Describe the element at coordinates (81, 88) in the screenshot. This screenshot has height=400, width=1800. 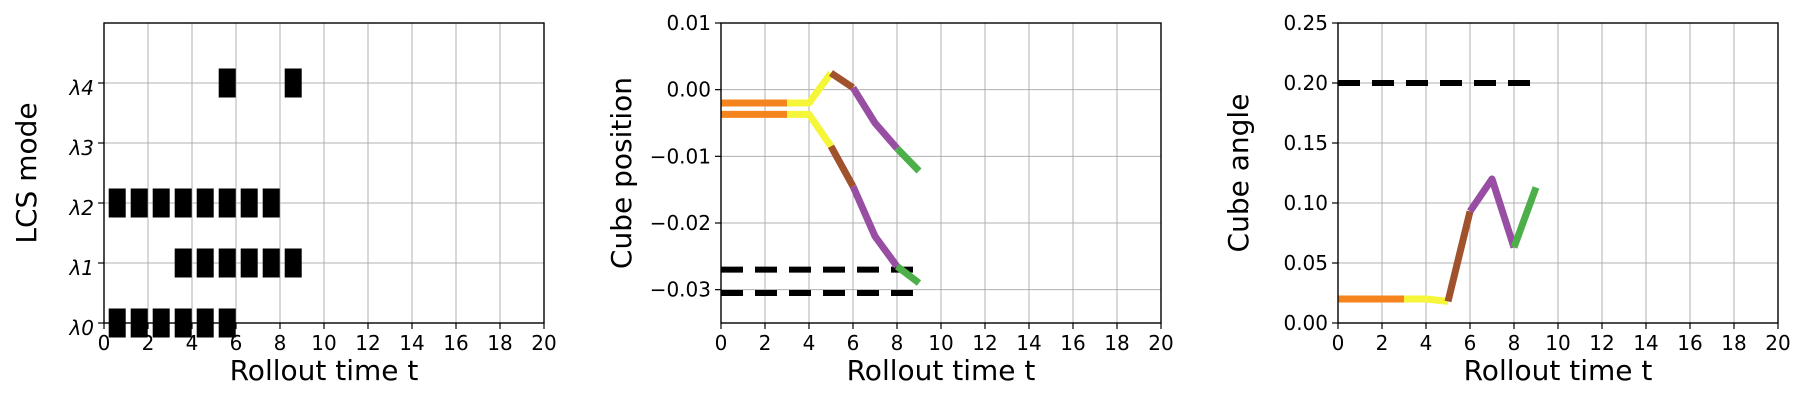
I see `y-tick-label: λ4` at that location.